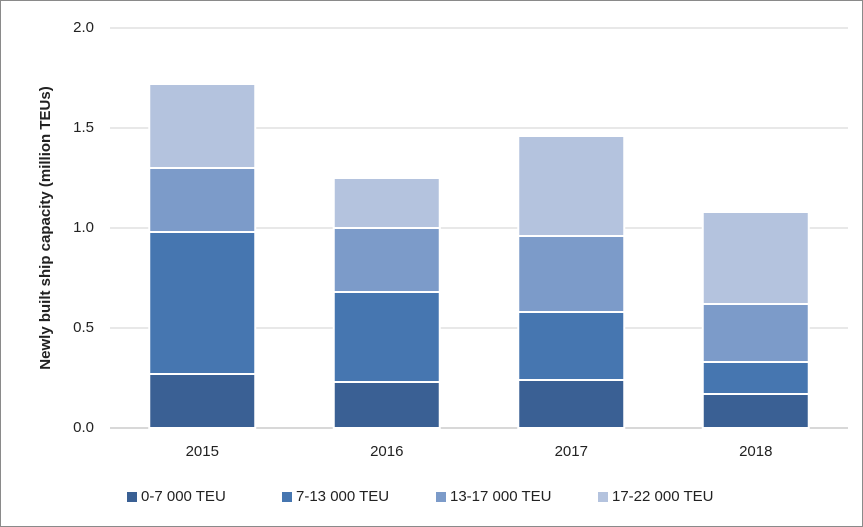 The height and width of the screenshot is (527, 863). What do you see at coordinates (183, 496) in the screenshot?
I see `legend-label: 0-7 000 TEU` at bounding box center [183, 496].